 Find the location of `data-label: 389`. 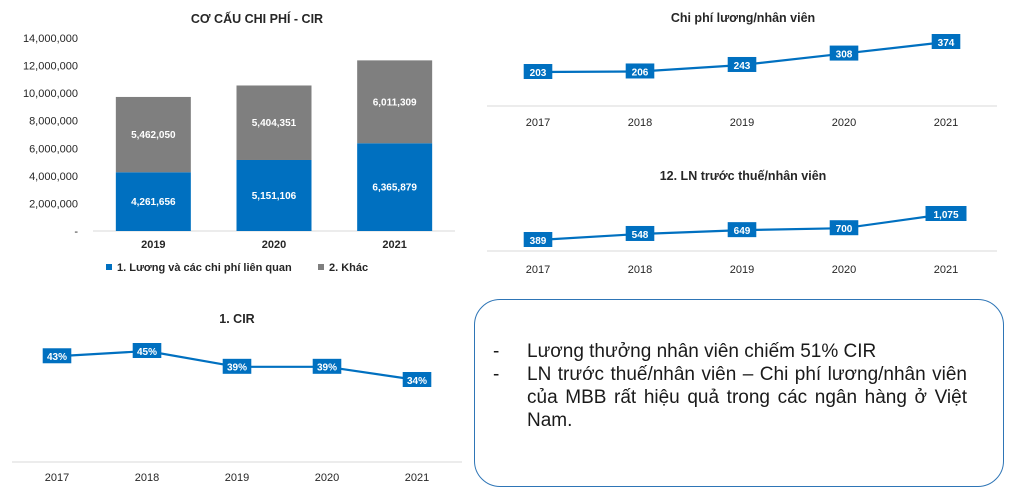

data-label: 389 is located at coordinates (538, 241).